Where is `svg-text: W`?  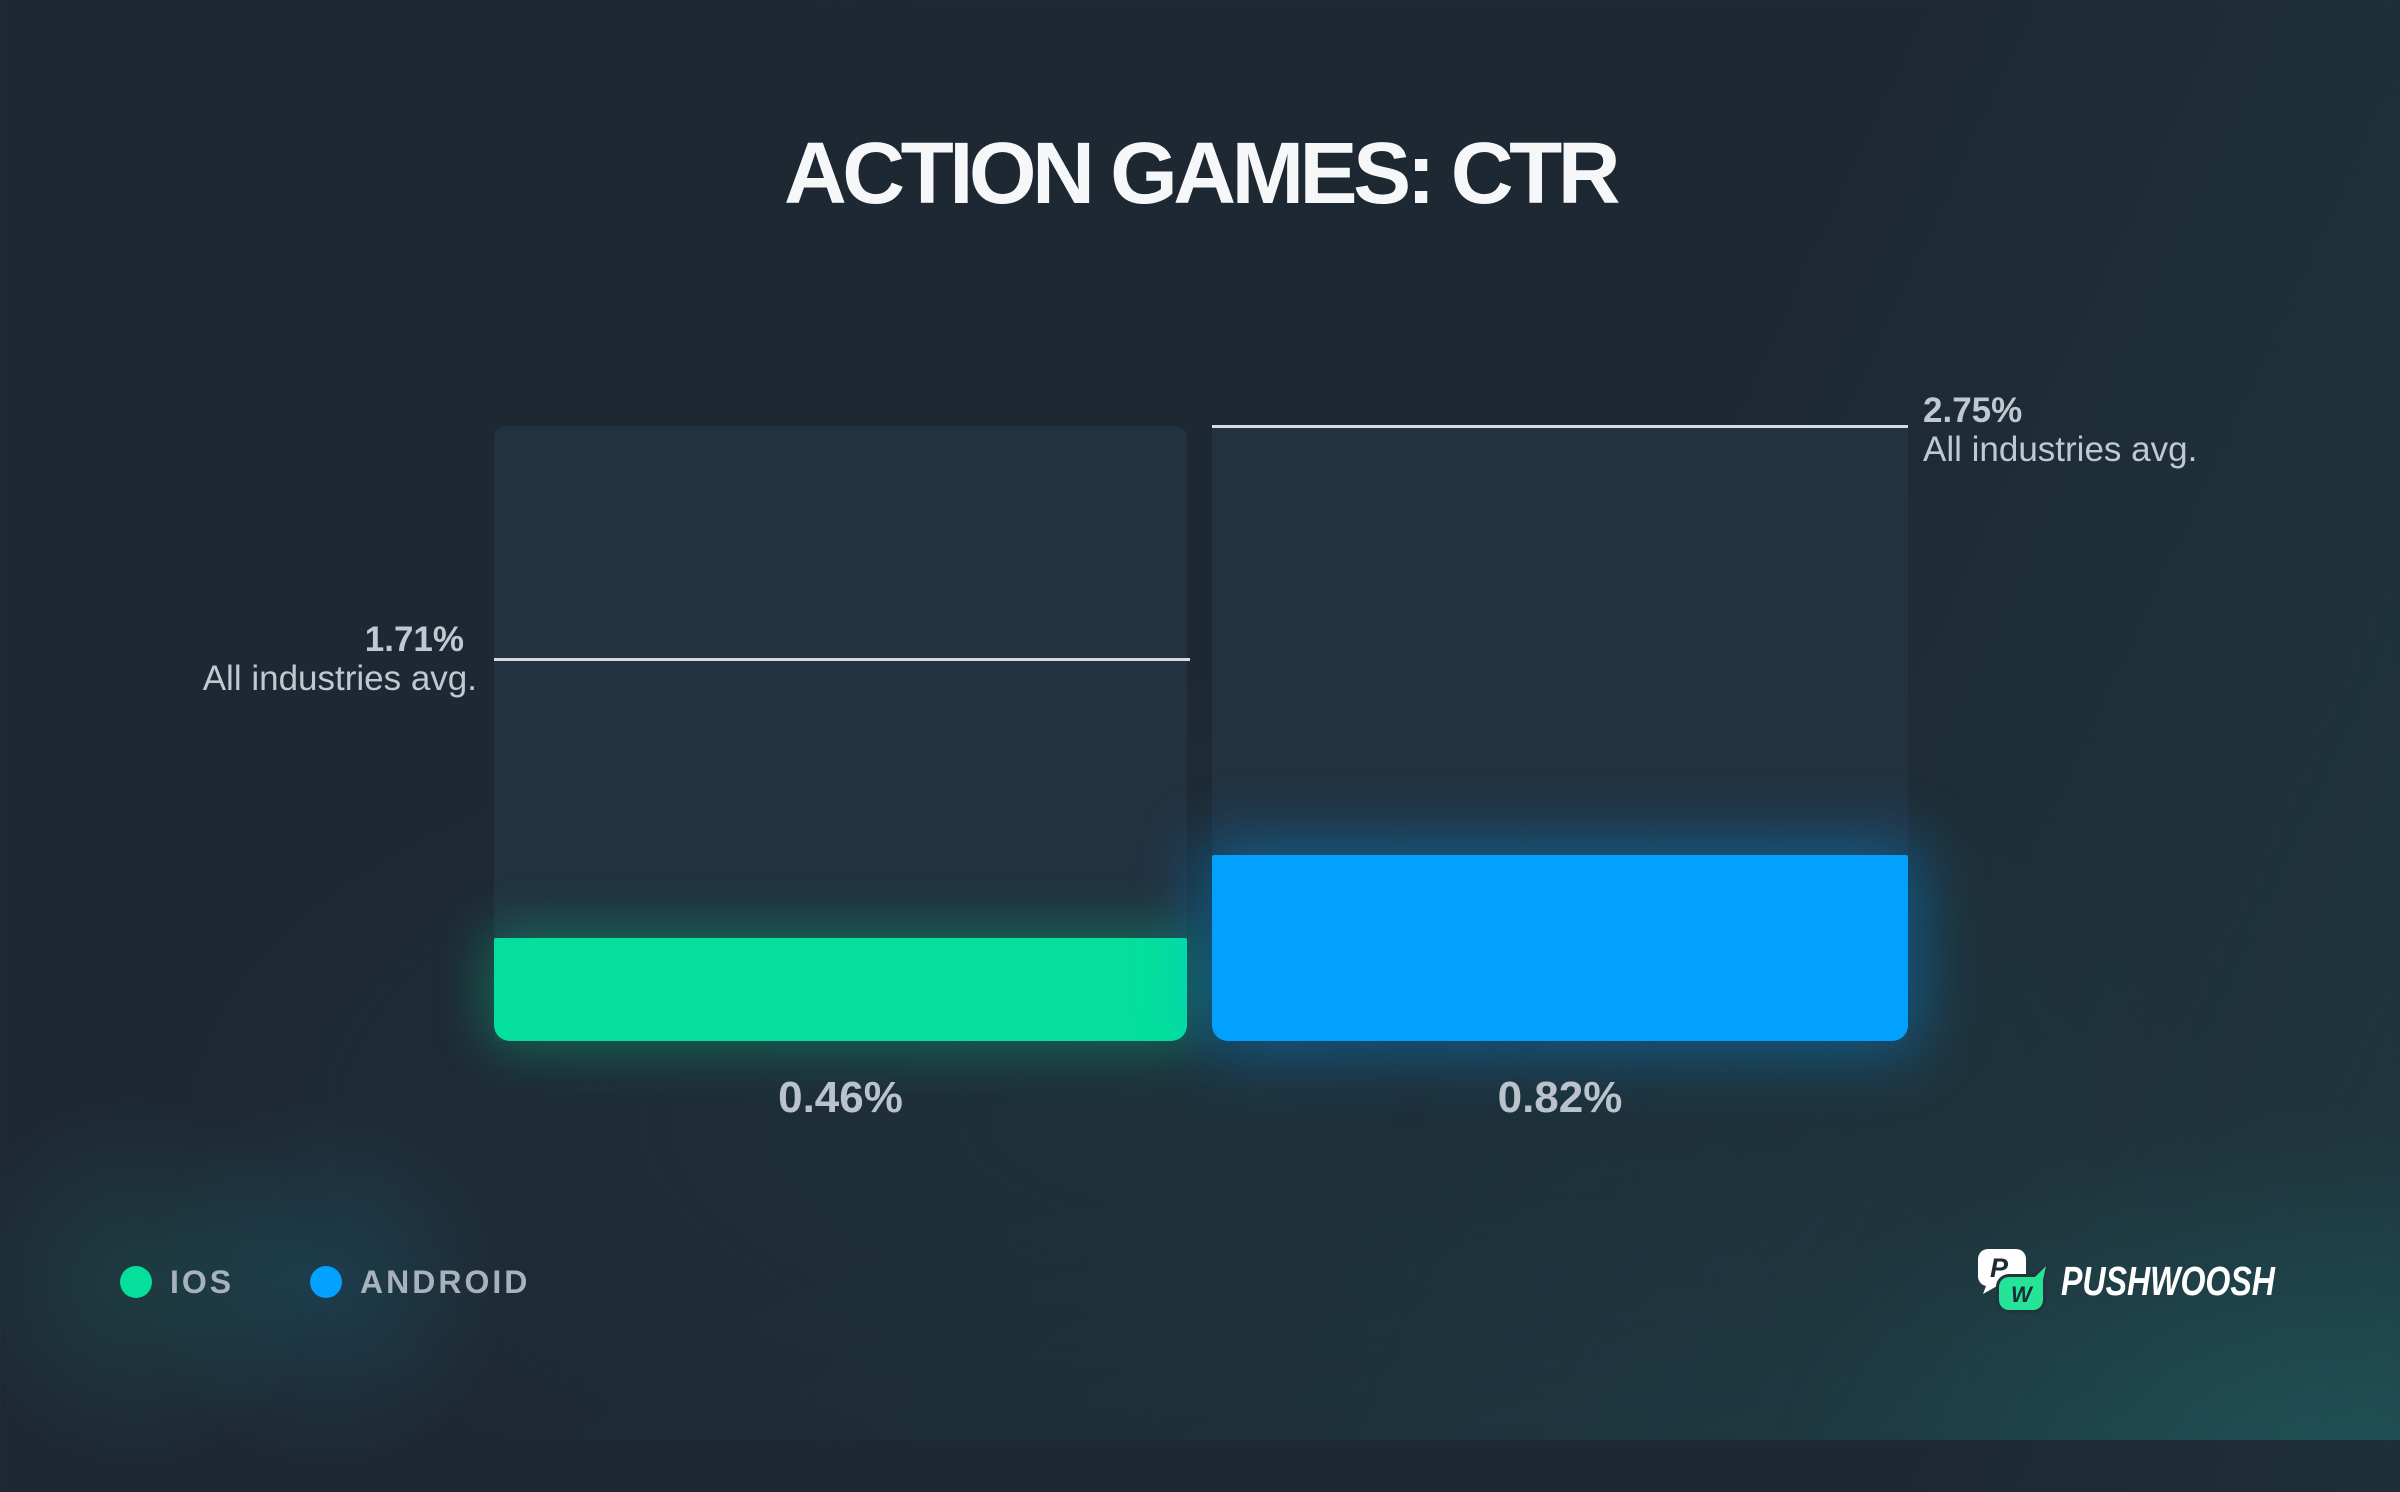 svg-text: W is located at coordinates (2022, 1294).